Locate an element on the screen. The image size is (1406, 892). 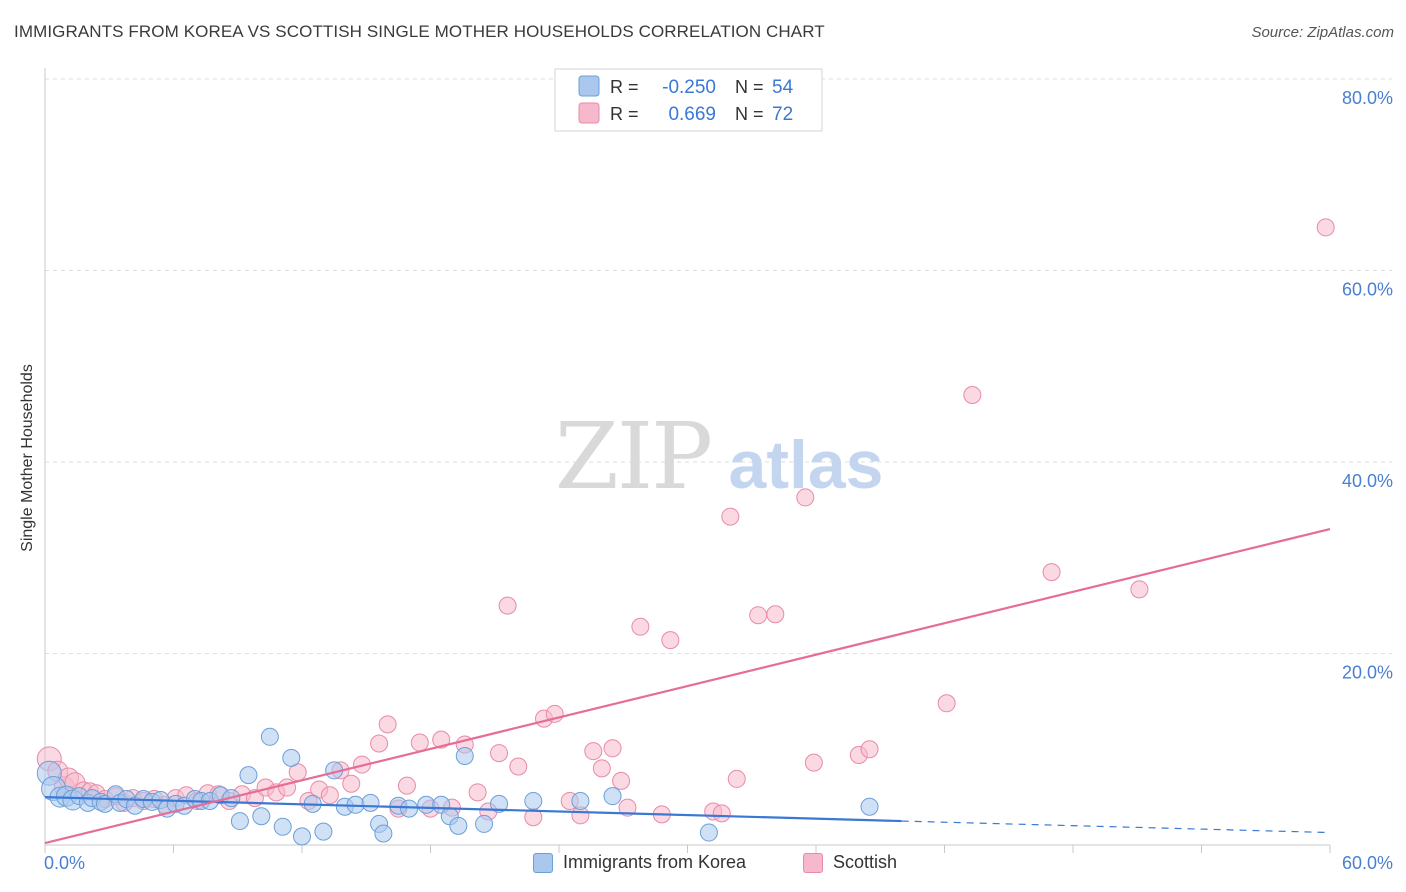
legend-n-value-blue: 54 is located at coordinates (783, 87).